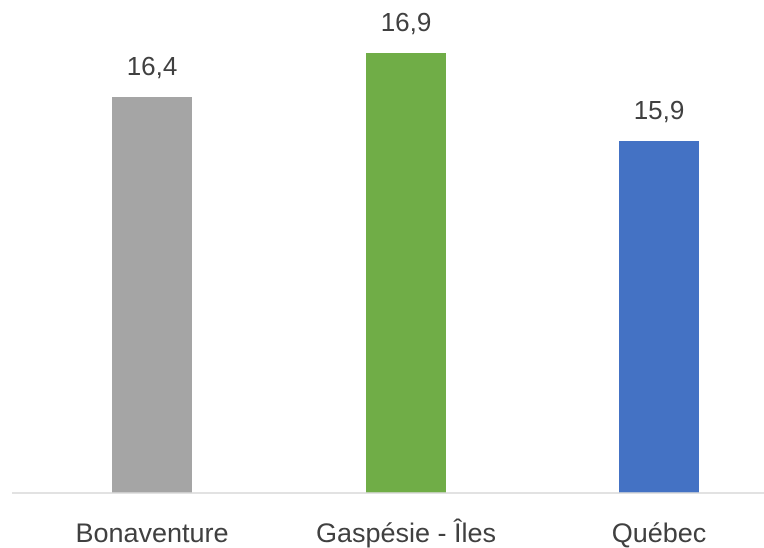 This screenshot has height=548, width=764. What do you see at coordinates (406, 22) in the screenshot?
I see `value-label-1: 16,9` at bounding box center [406, 22].